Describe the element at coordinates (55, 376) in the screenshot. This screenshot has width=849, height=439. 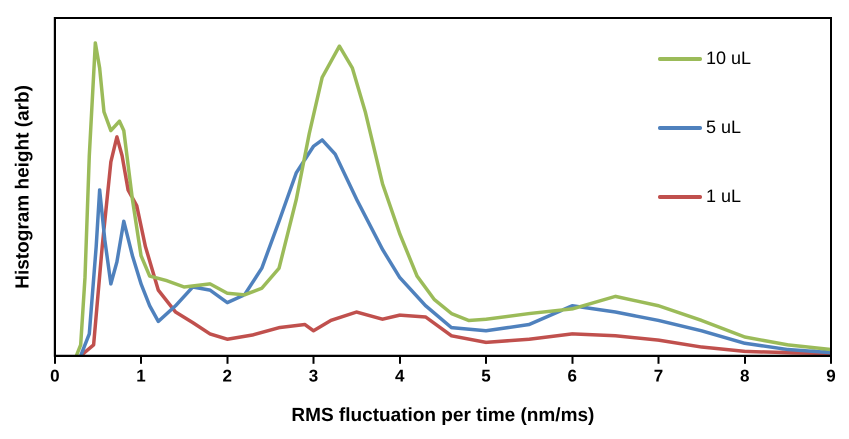
I see `x-tick-label: 0` at that location.